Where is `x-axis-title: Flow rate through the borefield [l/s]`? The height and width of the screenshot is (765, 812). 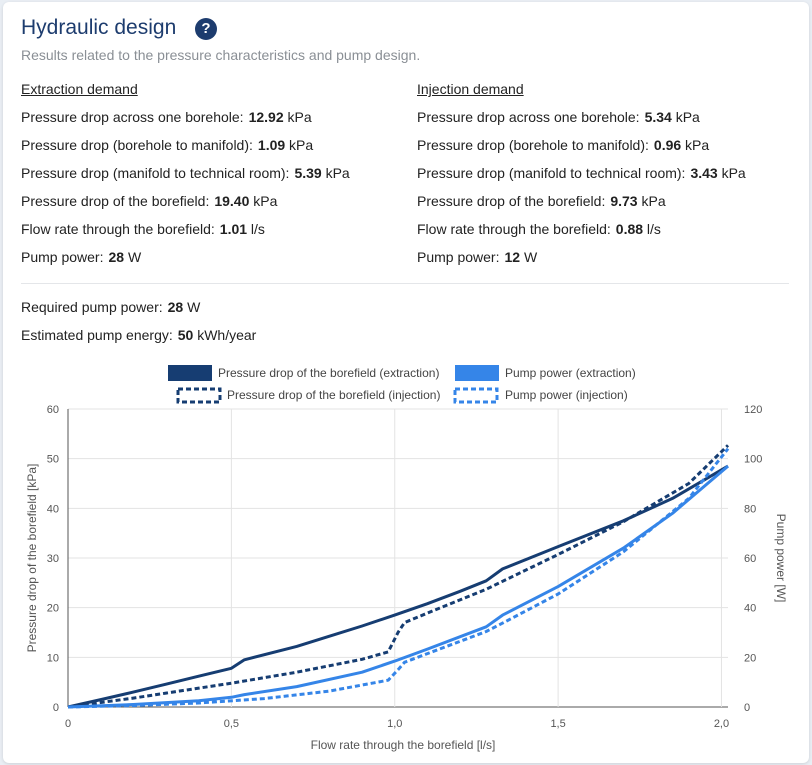 x-axis-title: Flow rate through the borefield [l/s] is located at coordinates (403, 745).